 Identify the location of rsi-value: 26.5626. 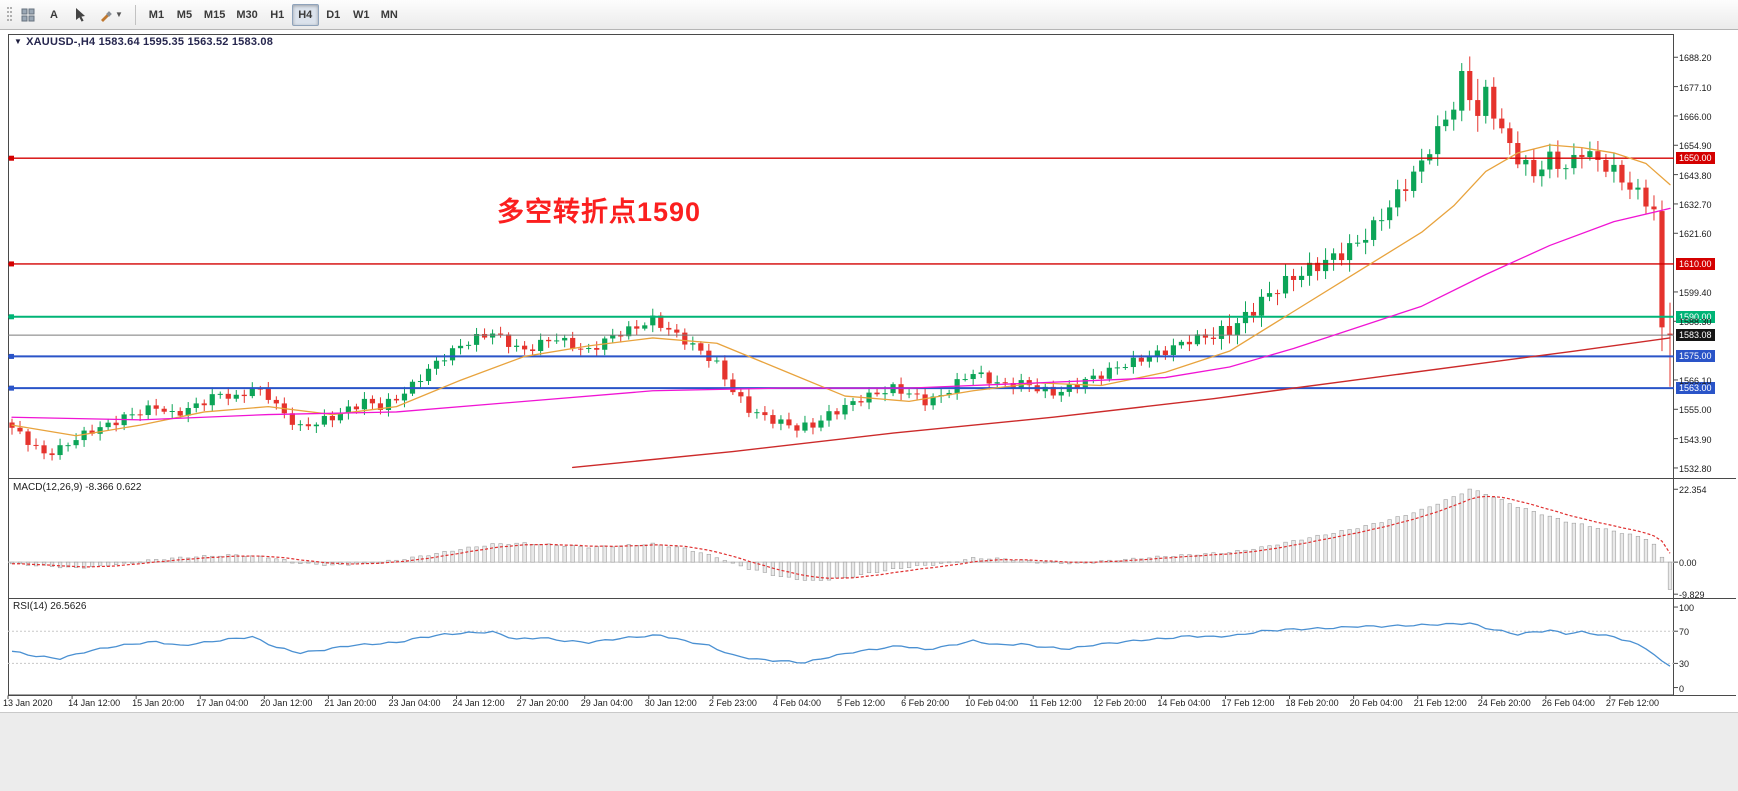
(68, 606).